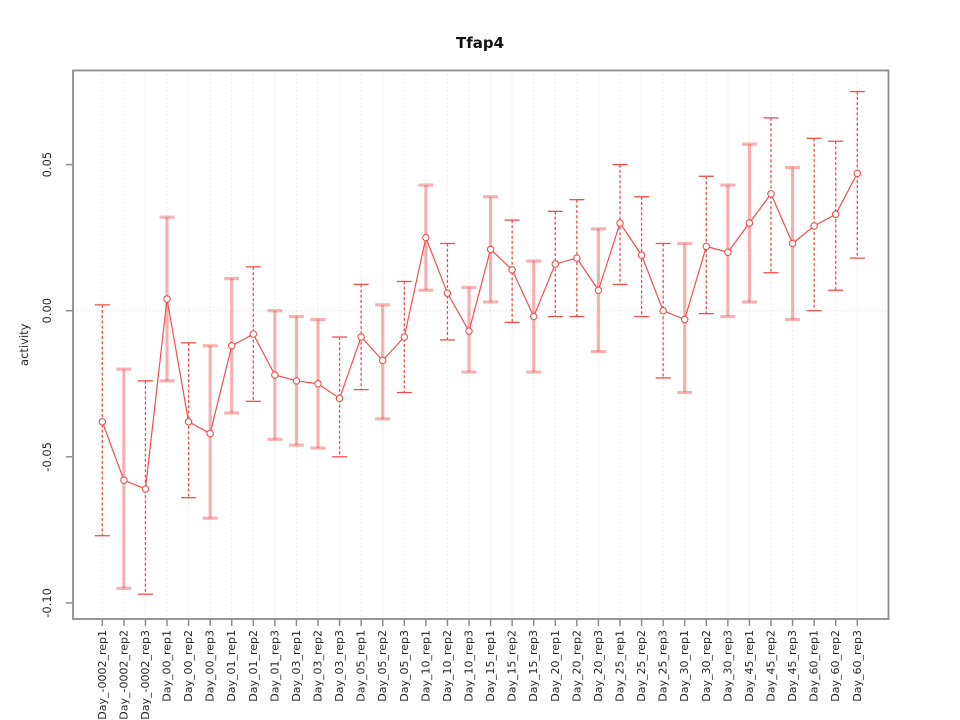 The width and height of the screenshot is (960, 720). What do you see at coordinates (469, 666) in the screenshot?
I see `x-tick-label: Day_10_rep3` at bounding box center [469, 666].